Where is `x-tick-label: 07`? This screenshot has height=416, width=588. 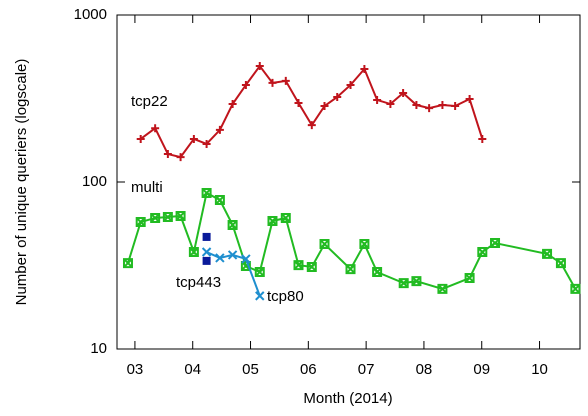
x-tick-label: 07 is located at coordinates (366, 369).